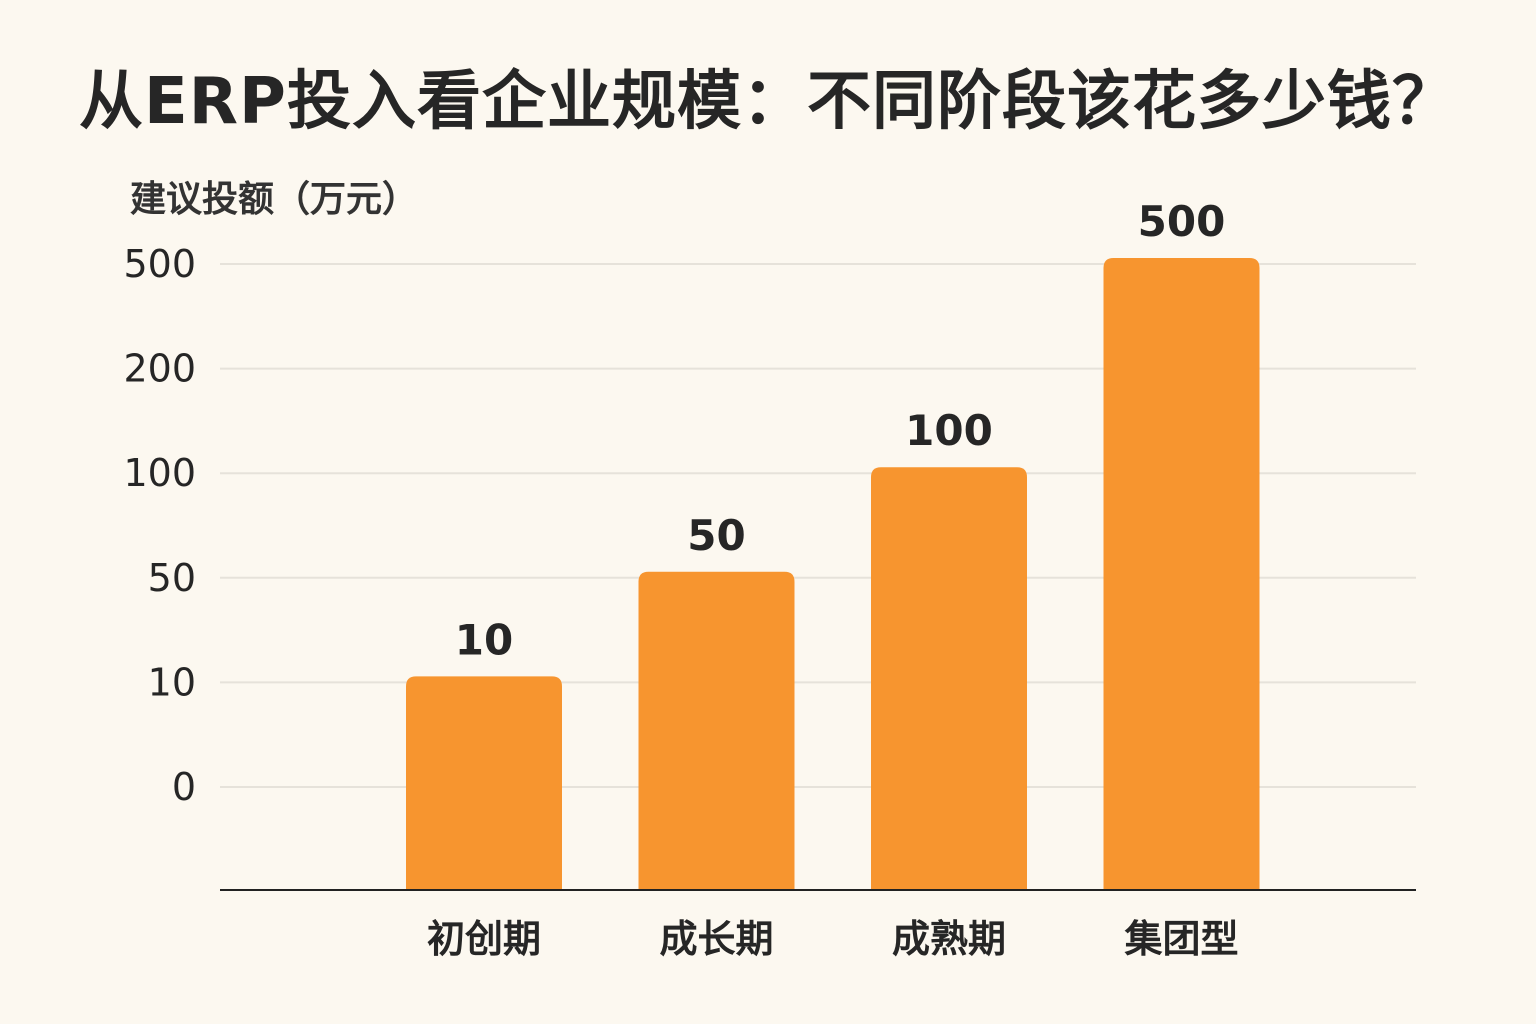 This screenshot has width=1536, height=1024. I want to click on x-axis-categories: 初创期 成长期 成熟期 集团型, so click(833, 939).